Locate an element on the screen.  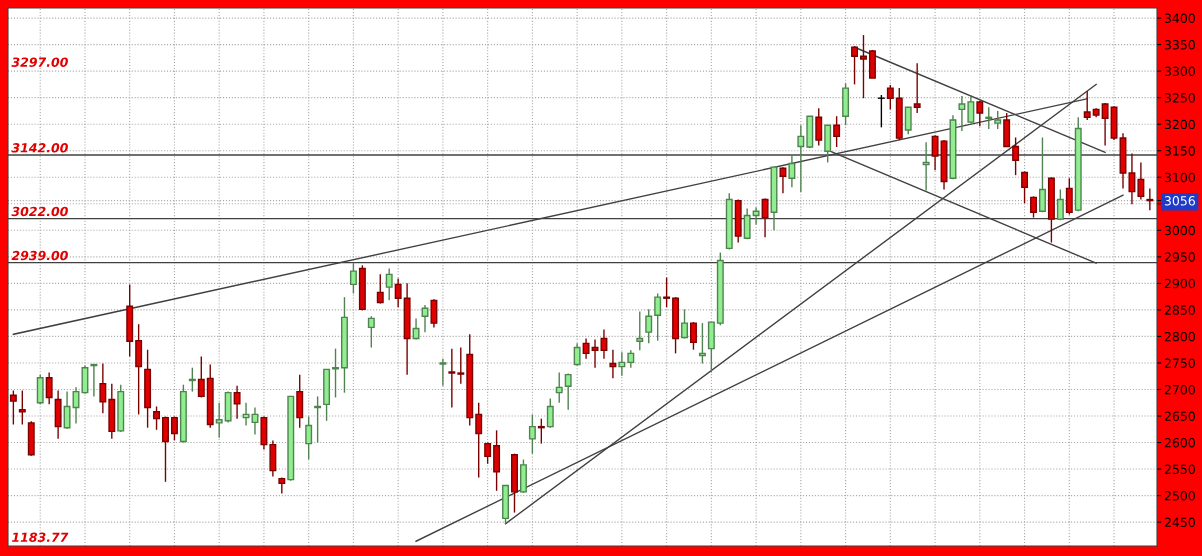
y-tick-label: 2900 is located at coordinates (1179, 283).